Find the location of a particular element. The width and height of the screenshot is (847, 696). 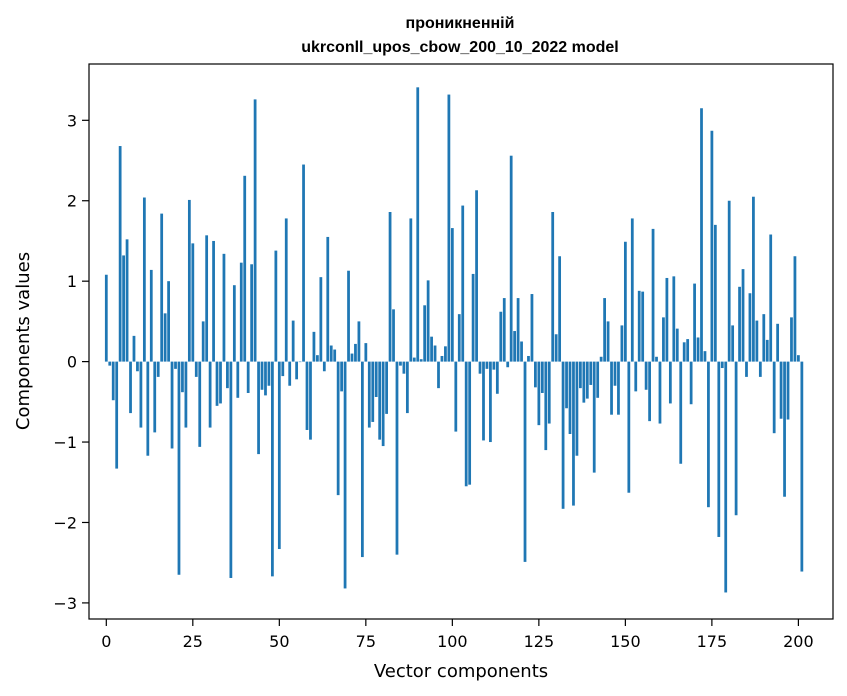

x-tick-label: 150 is located at coordinates (625, 641).